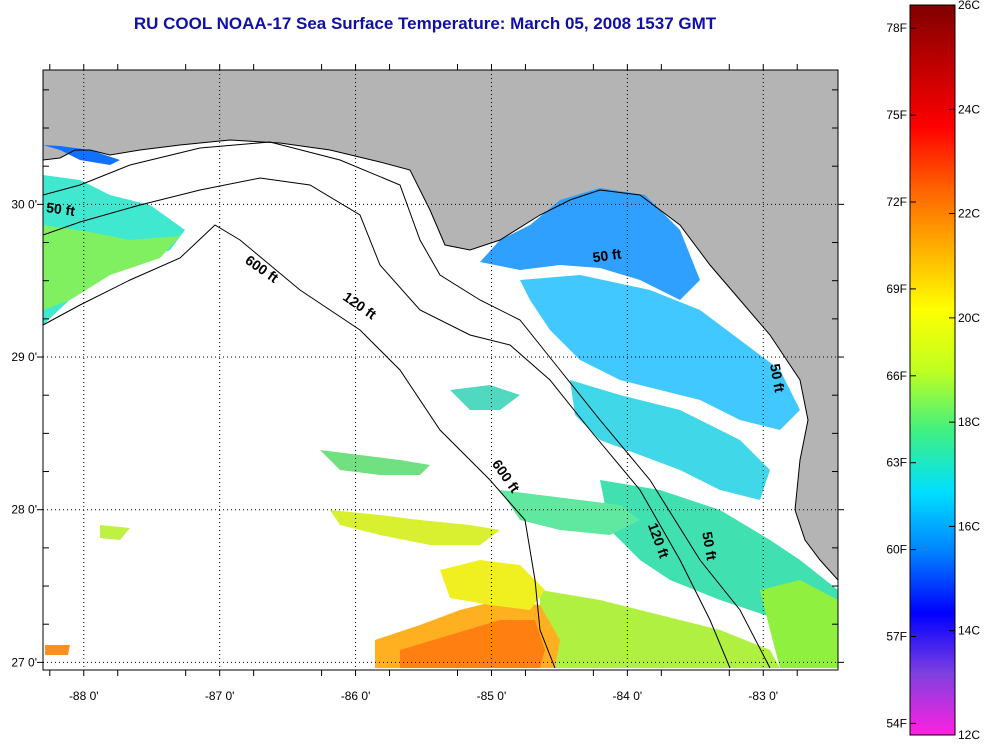 The width and height of the screenshot is (992, 754). What do you see at coordinates (660, 629) in the screenshot?
I see `sst-patch-mid-green` at bounding box center [660, 629].